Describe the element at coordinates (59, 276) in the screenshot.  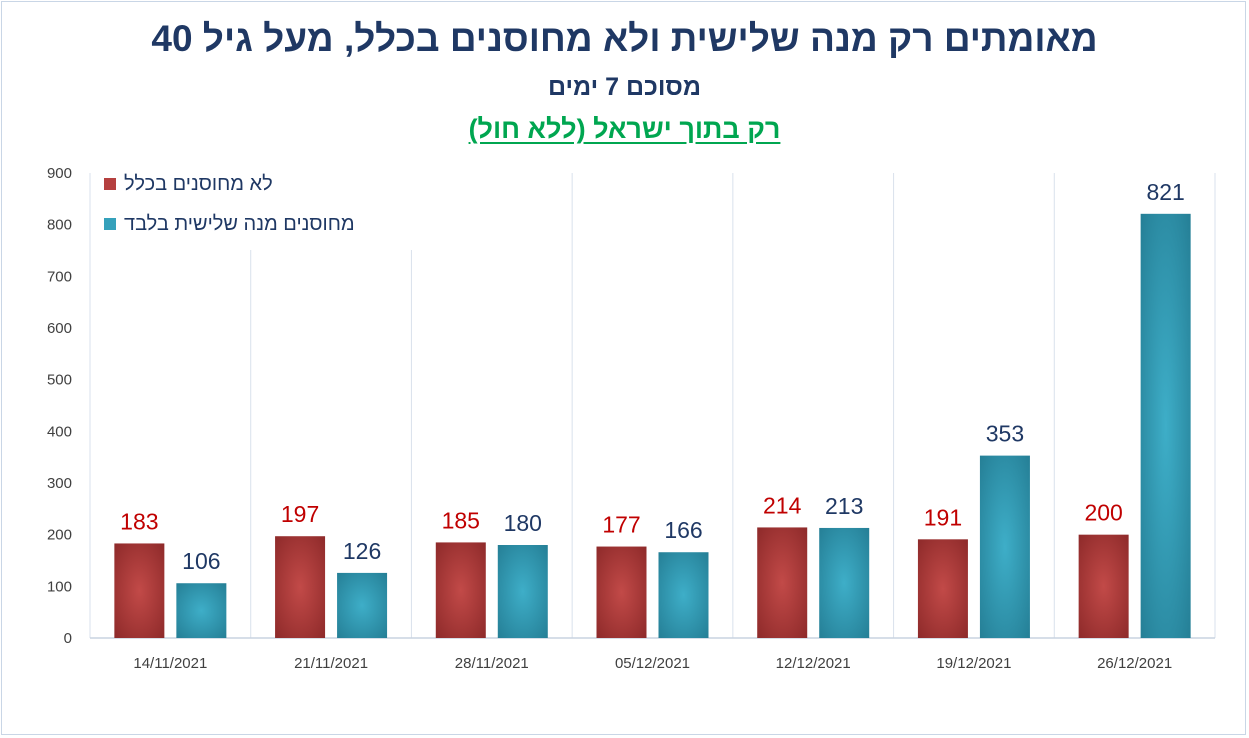
I see `y-tick-label: 700` at that location.